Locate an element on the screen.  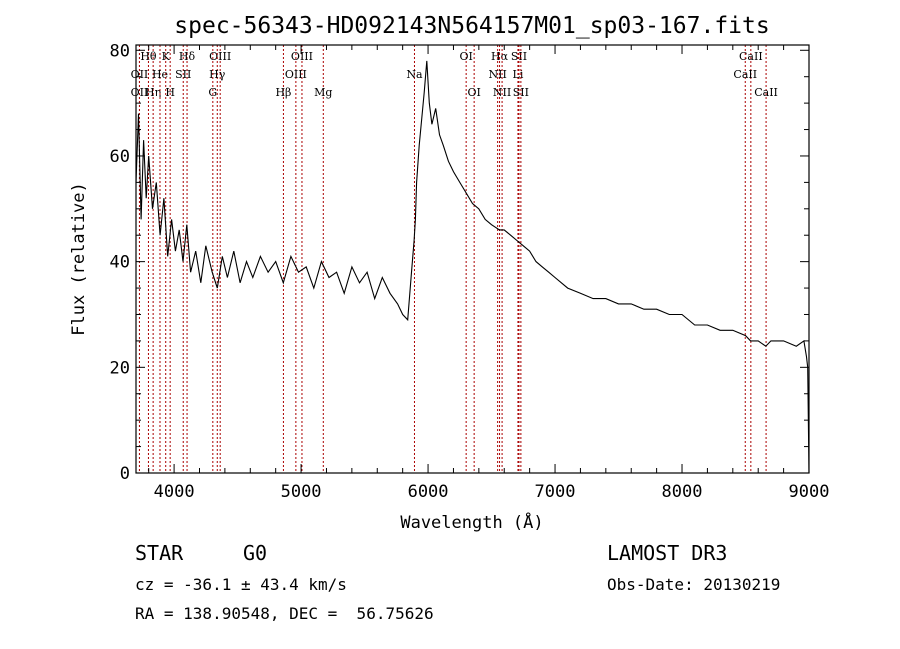
spectral-line-label: He is located at coordinates (160, 74).